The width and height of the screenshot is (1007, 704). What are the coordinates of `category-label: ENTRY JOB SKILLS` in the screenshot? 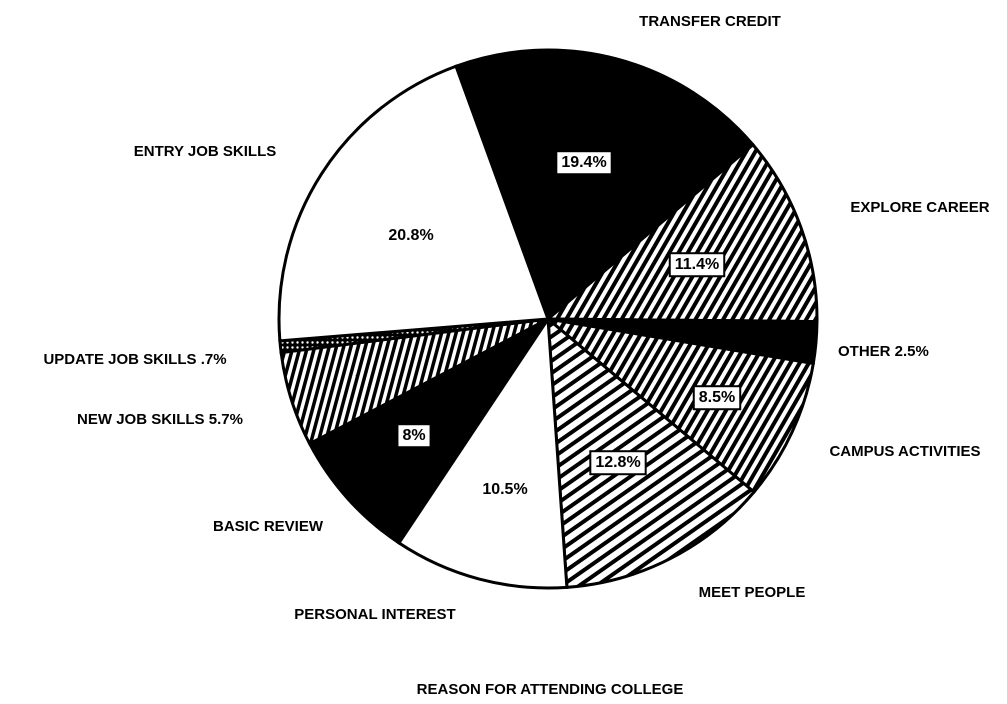 It's located at (205, 151).